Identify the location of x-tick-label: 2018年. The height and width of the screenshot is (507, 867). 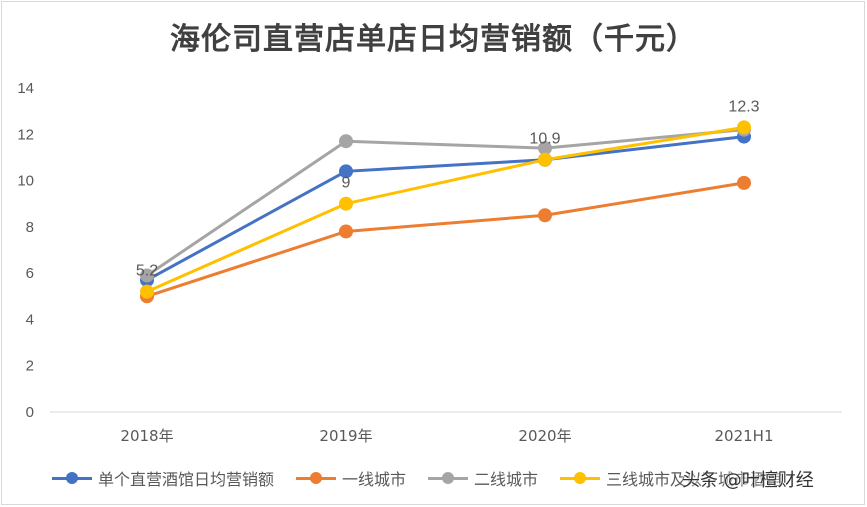
(146, 436).